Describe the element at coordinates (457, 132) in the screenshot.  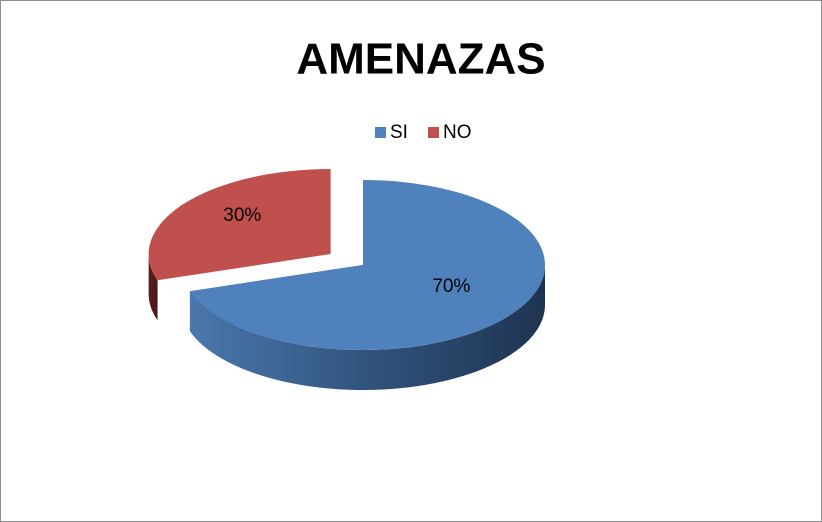
I see `legend-label: NO` at that location.